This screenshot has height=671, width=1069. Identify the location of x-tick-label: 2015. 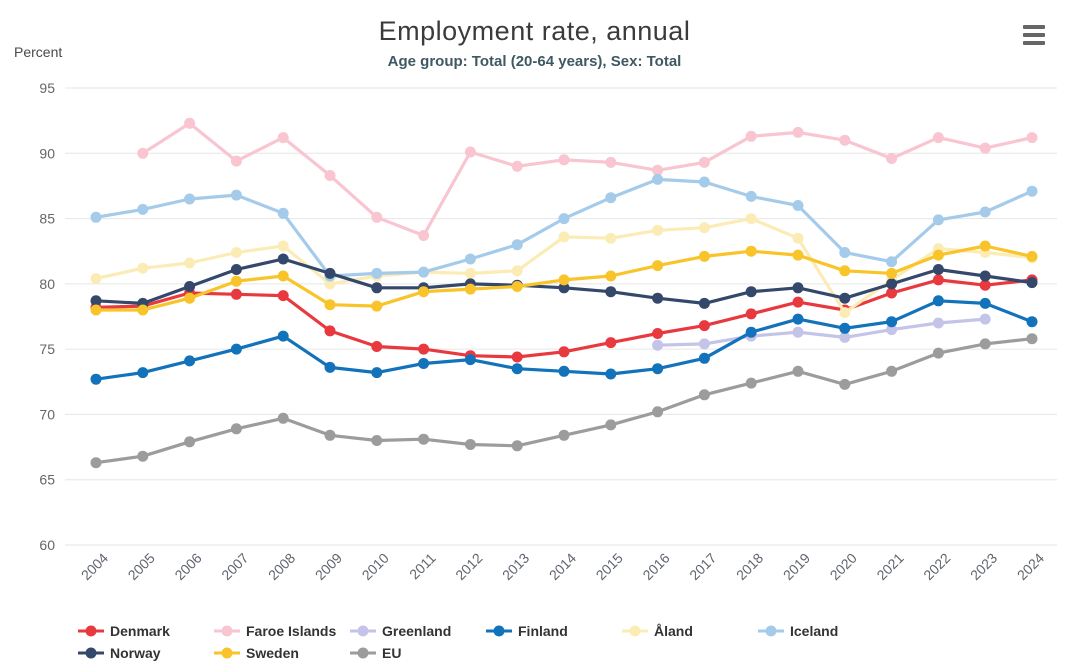
(609, 566).